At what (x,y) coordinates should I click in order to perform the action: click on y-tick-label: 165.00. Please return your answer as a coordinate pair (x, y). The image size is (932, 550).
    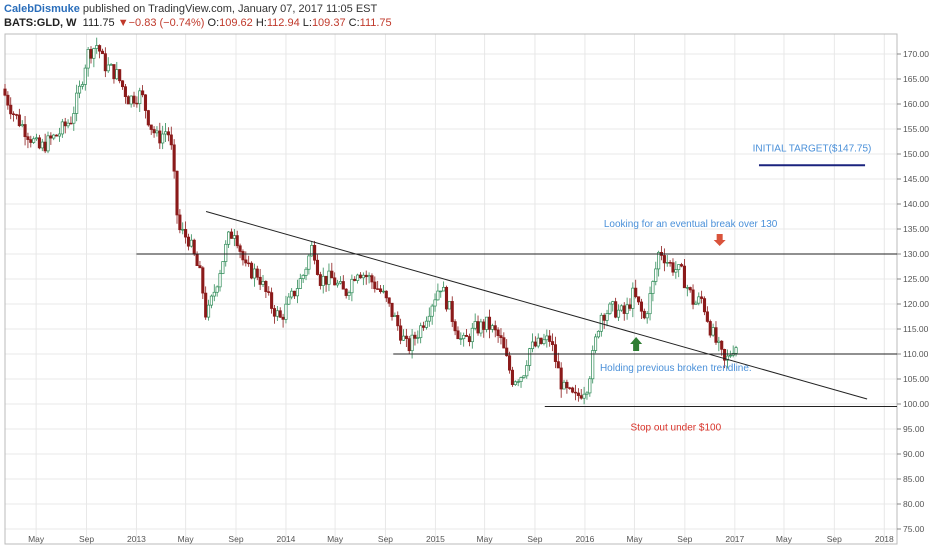
    Looking at the image, I should click on (916, 79).